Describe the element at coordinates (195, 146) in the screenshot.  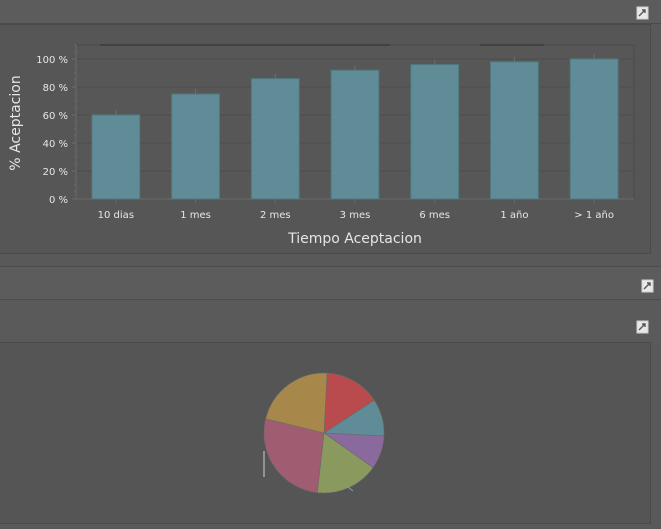
I see `bar-1 mes` at that location.